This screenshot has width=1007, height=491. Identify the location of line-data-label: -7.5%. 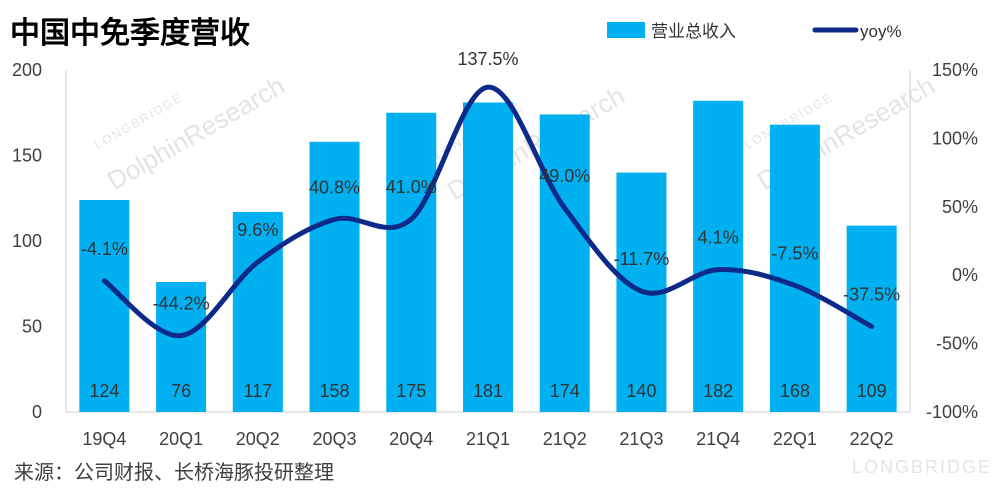
(794, 253).